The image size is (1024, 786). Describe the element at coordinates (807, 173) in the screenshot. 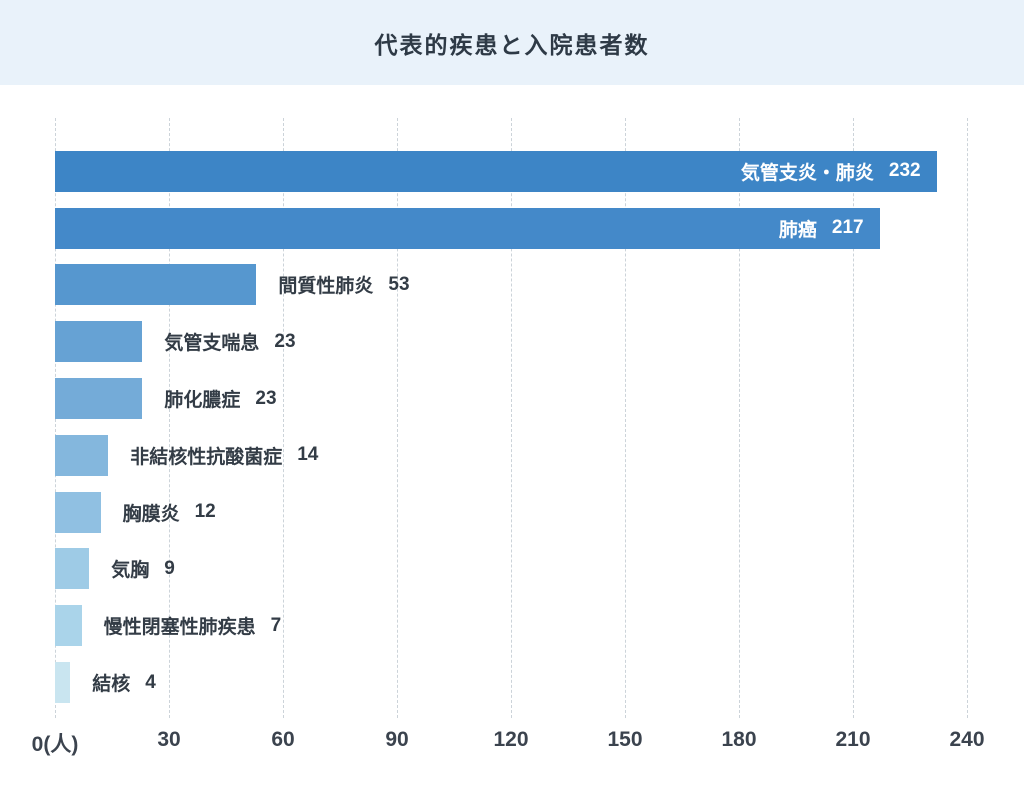

I see `bar-category-label: 気管支炎・肺炎` at that location.